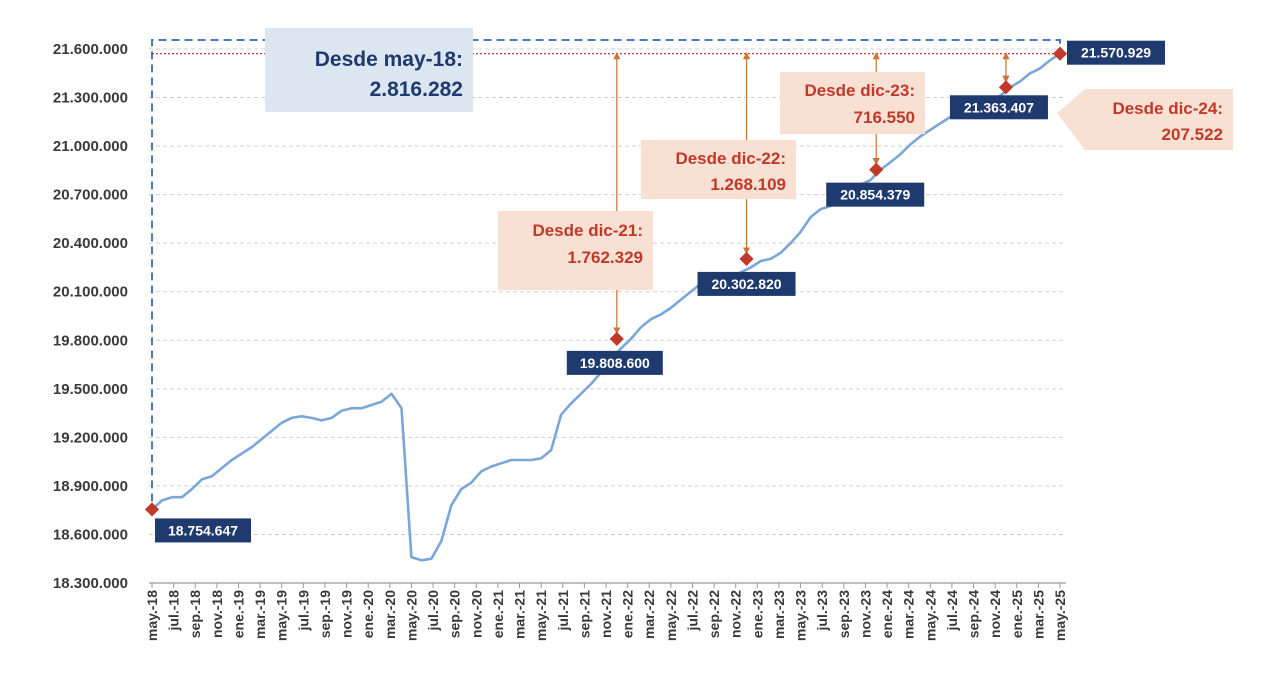 The height and width of the screenshot is (676, 1272). I want to click on x-tick-label: ene.-25, so click(1017, 614).